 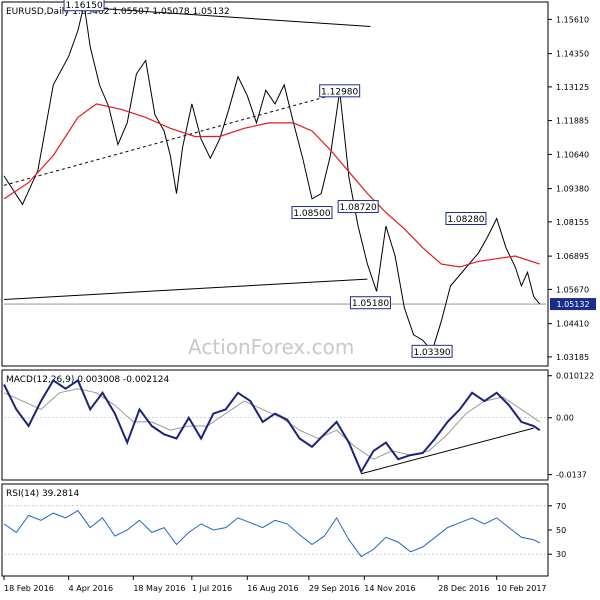 I want to click on x-tick-label: 29 Sep 2016, so click(x=334, y=588).